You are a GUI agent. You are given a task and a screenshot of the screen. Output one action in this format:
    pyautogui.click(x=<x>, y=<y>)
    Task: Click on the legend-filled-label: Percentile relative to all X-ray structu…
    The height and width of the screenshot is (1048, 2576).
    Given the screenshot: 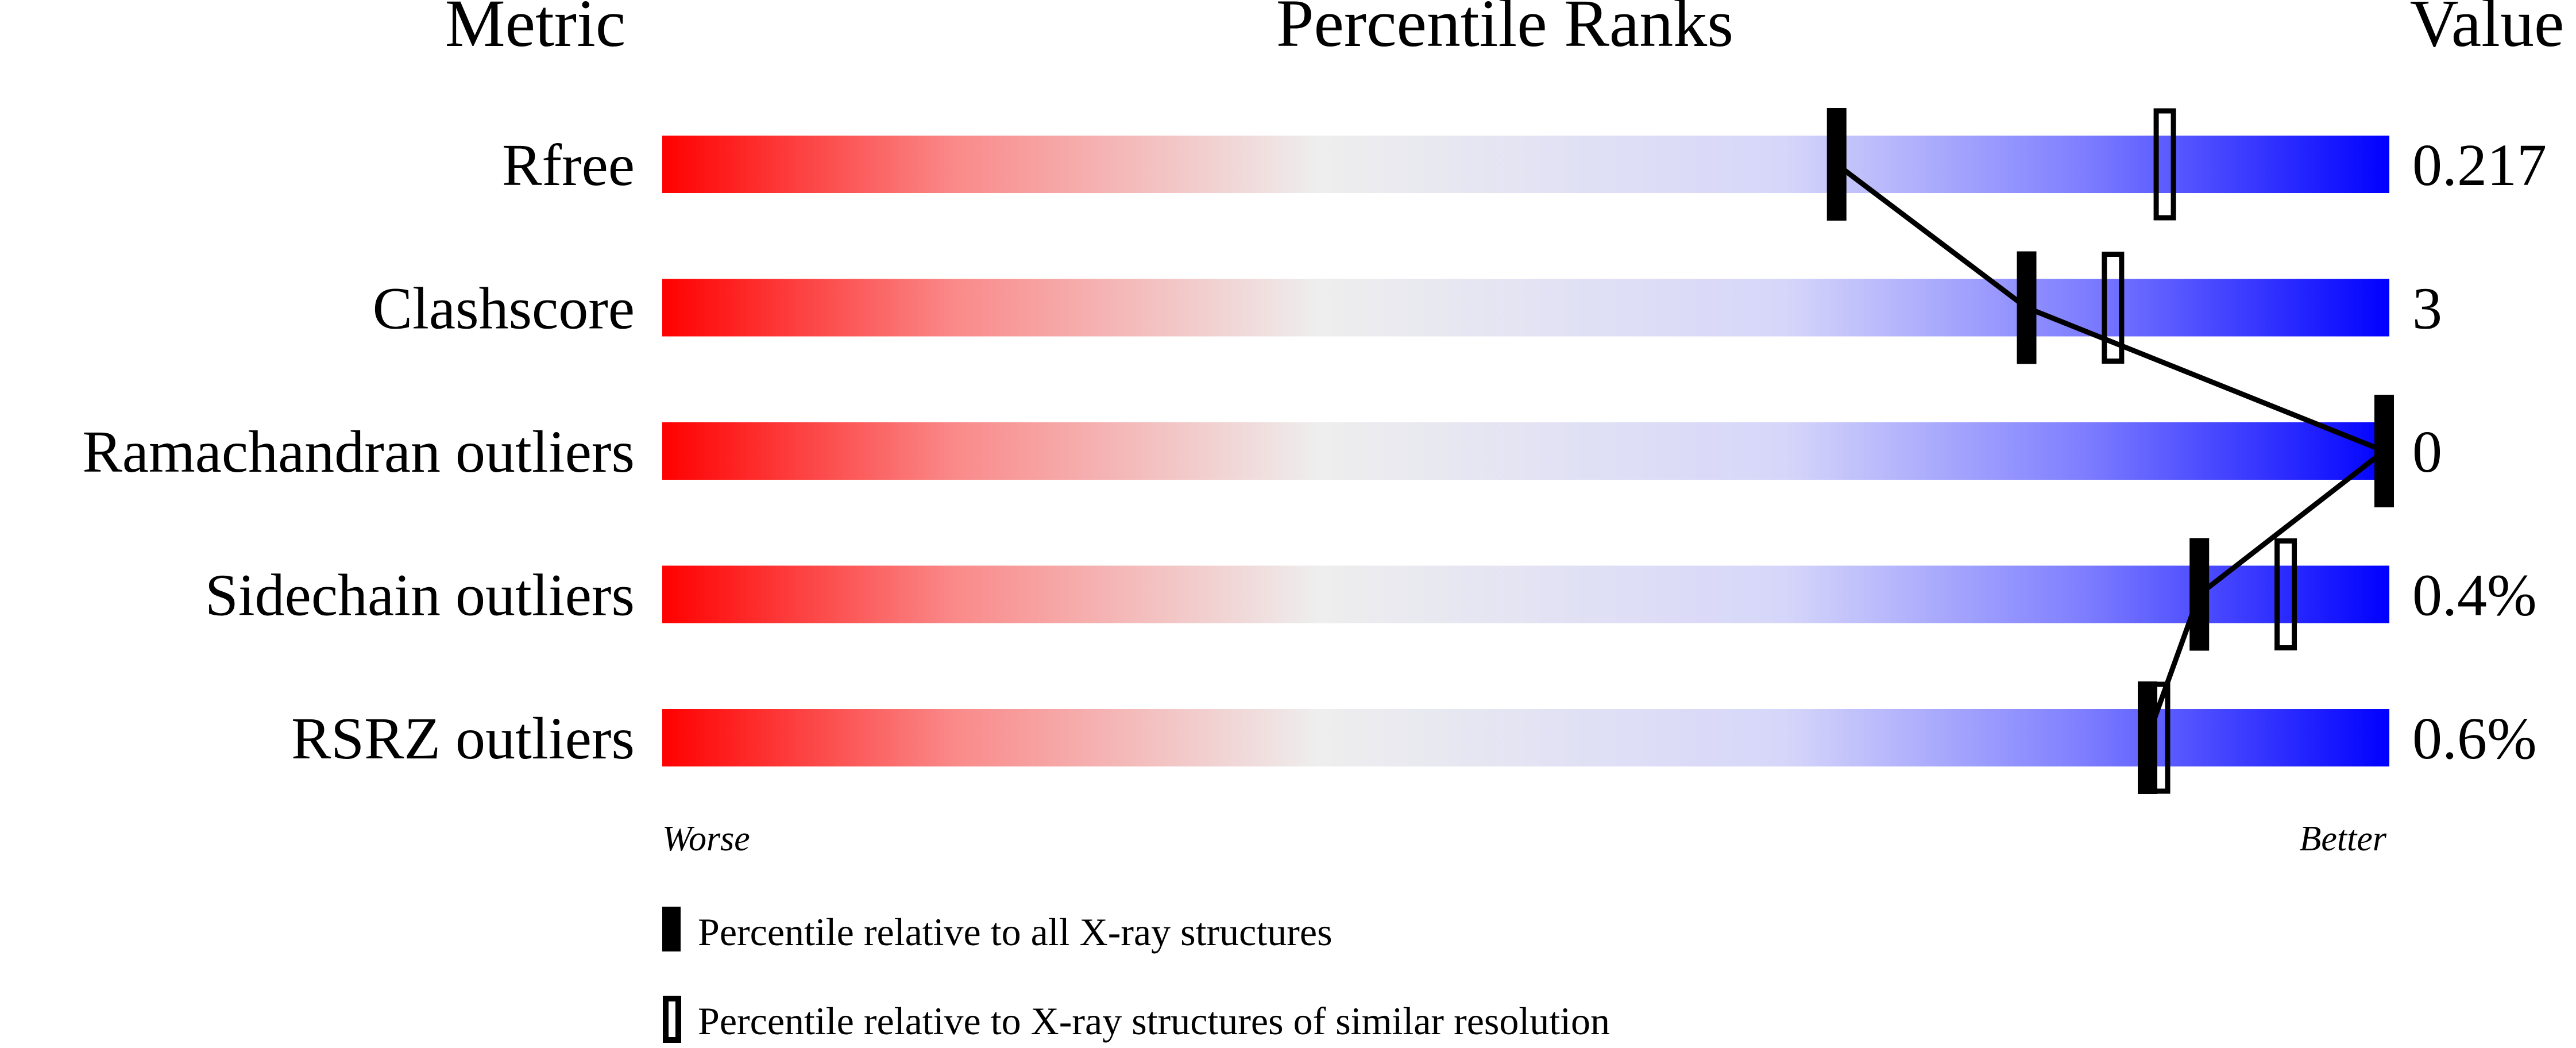 What is the action you would take?
    pyautogui.click(x=1015, y=932)
    